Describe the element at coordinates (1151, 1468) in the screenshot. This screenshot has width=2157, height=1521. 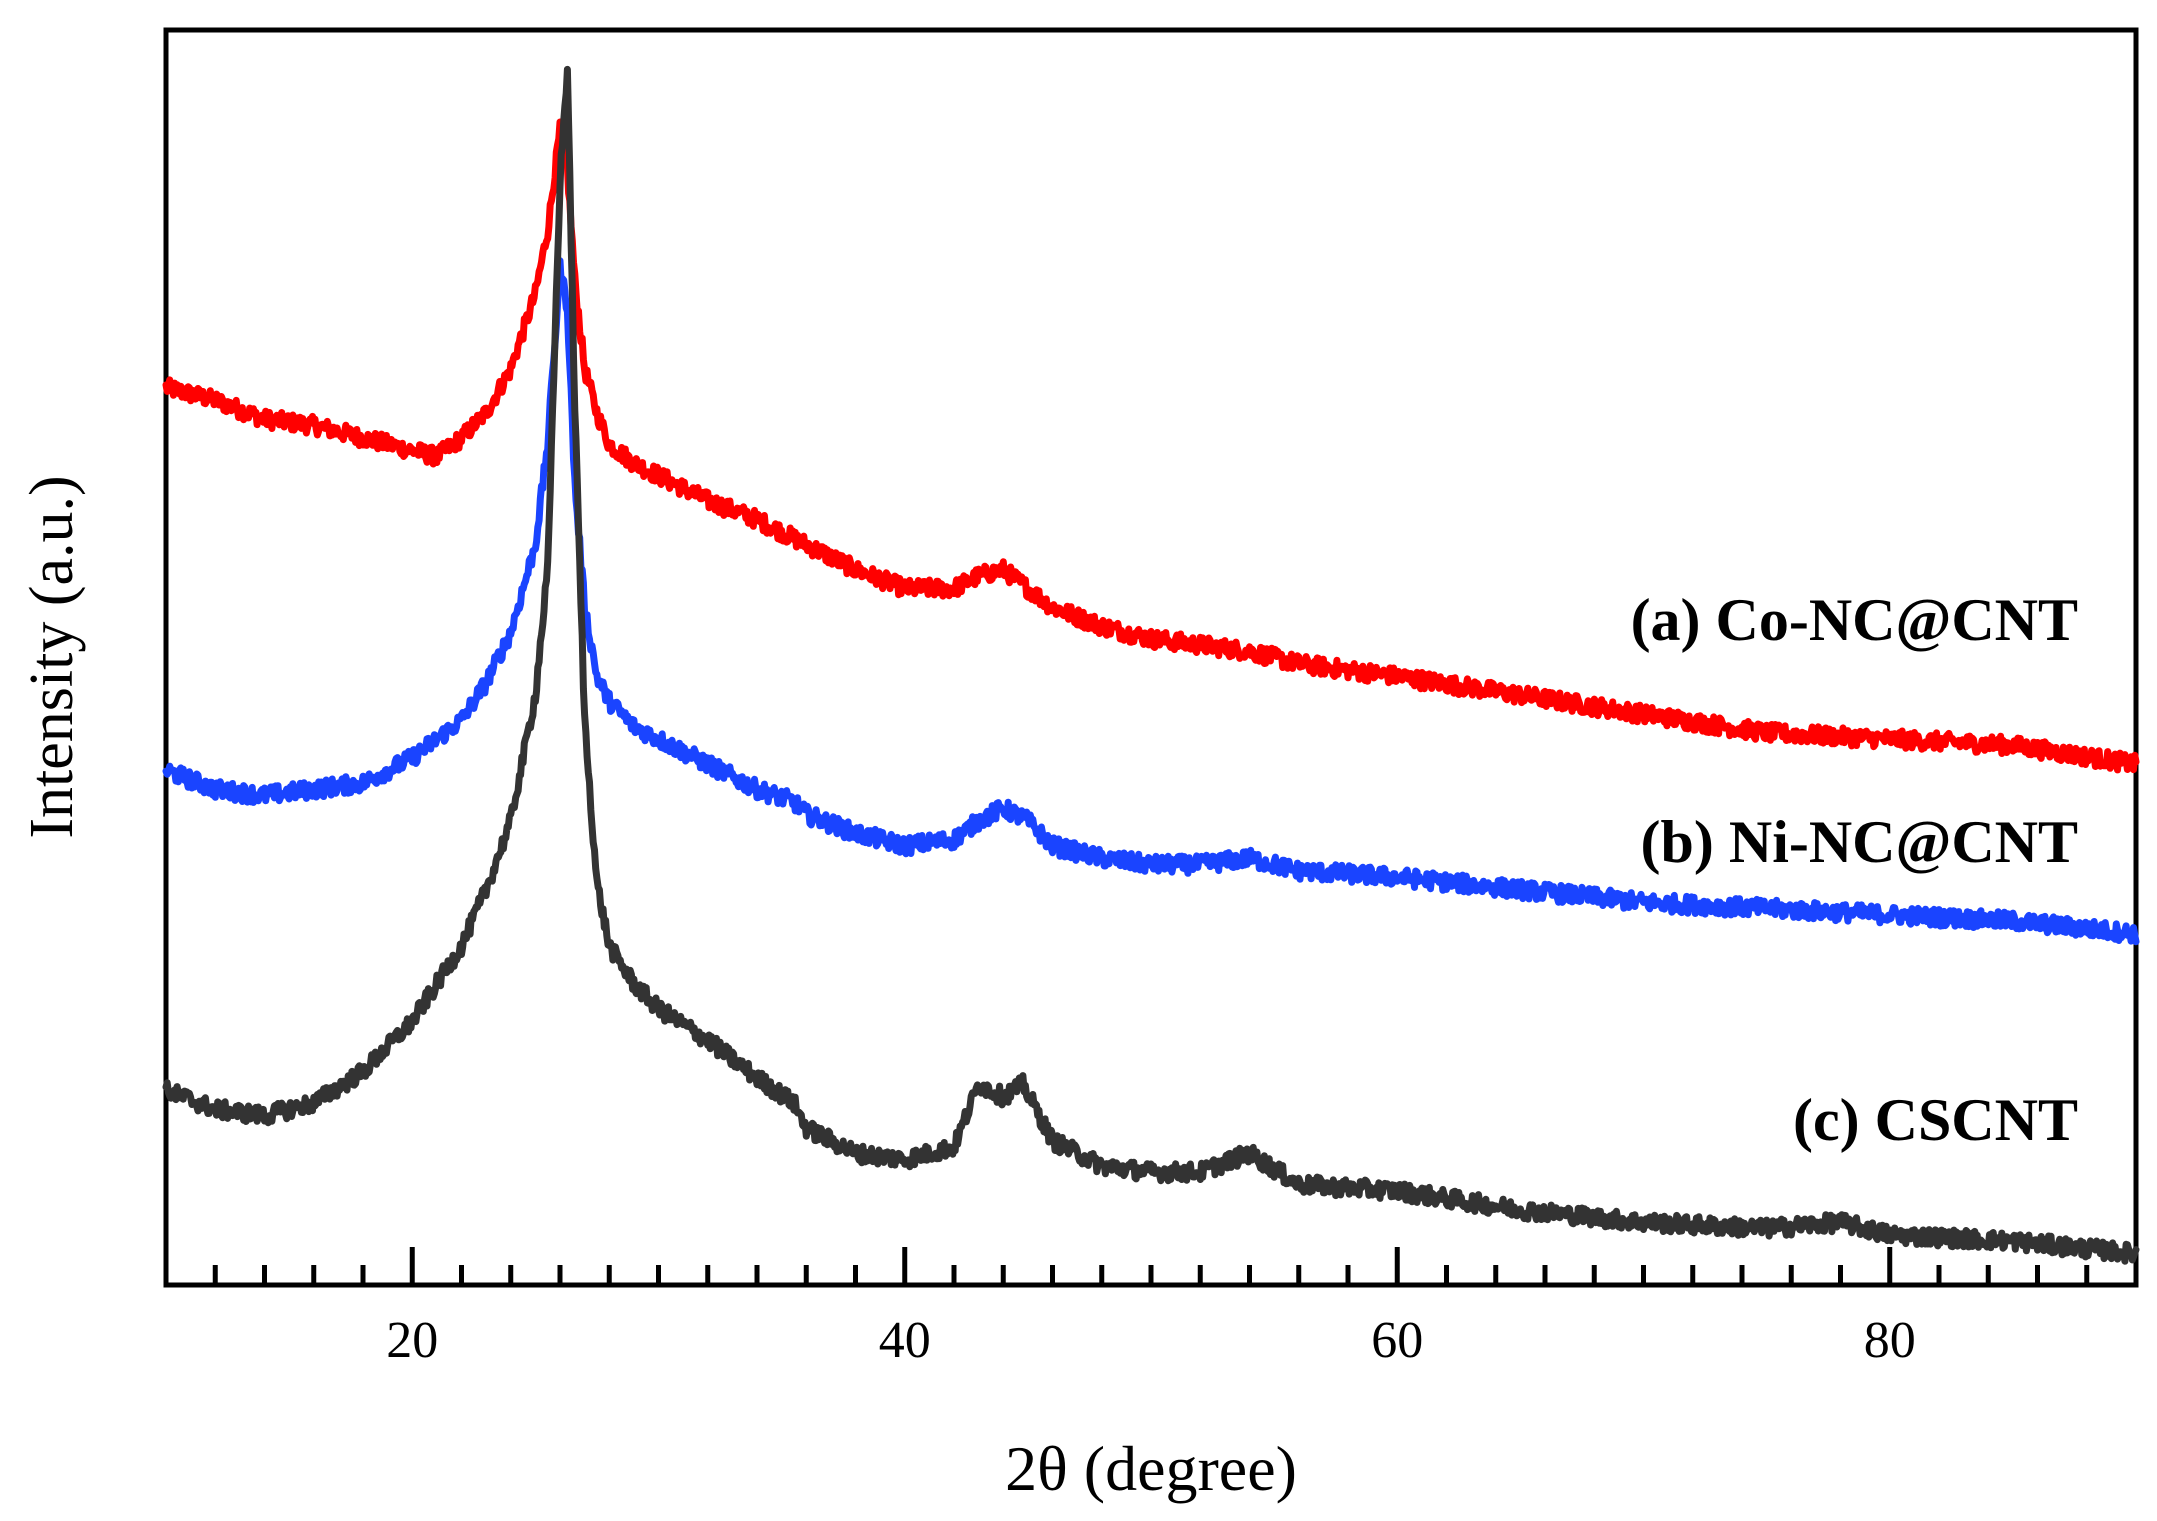
I see `x-axis-title: 2θ (degree)` at that location.